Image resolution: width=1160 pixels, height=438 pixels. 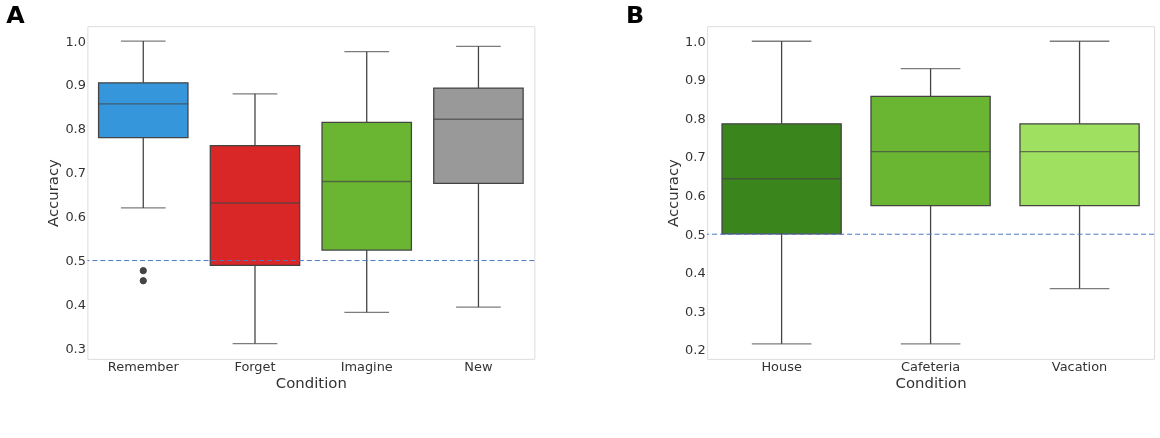 I want to click on chart-title: B, so click(x=635, y=15).